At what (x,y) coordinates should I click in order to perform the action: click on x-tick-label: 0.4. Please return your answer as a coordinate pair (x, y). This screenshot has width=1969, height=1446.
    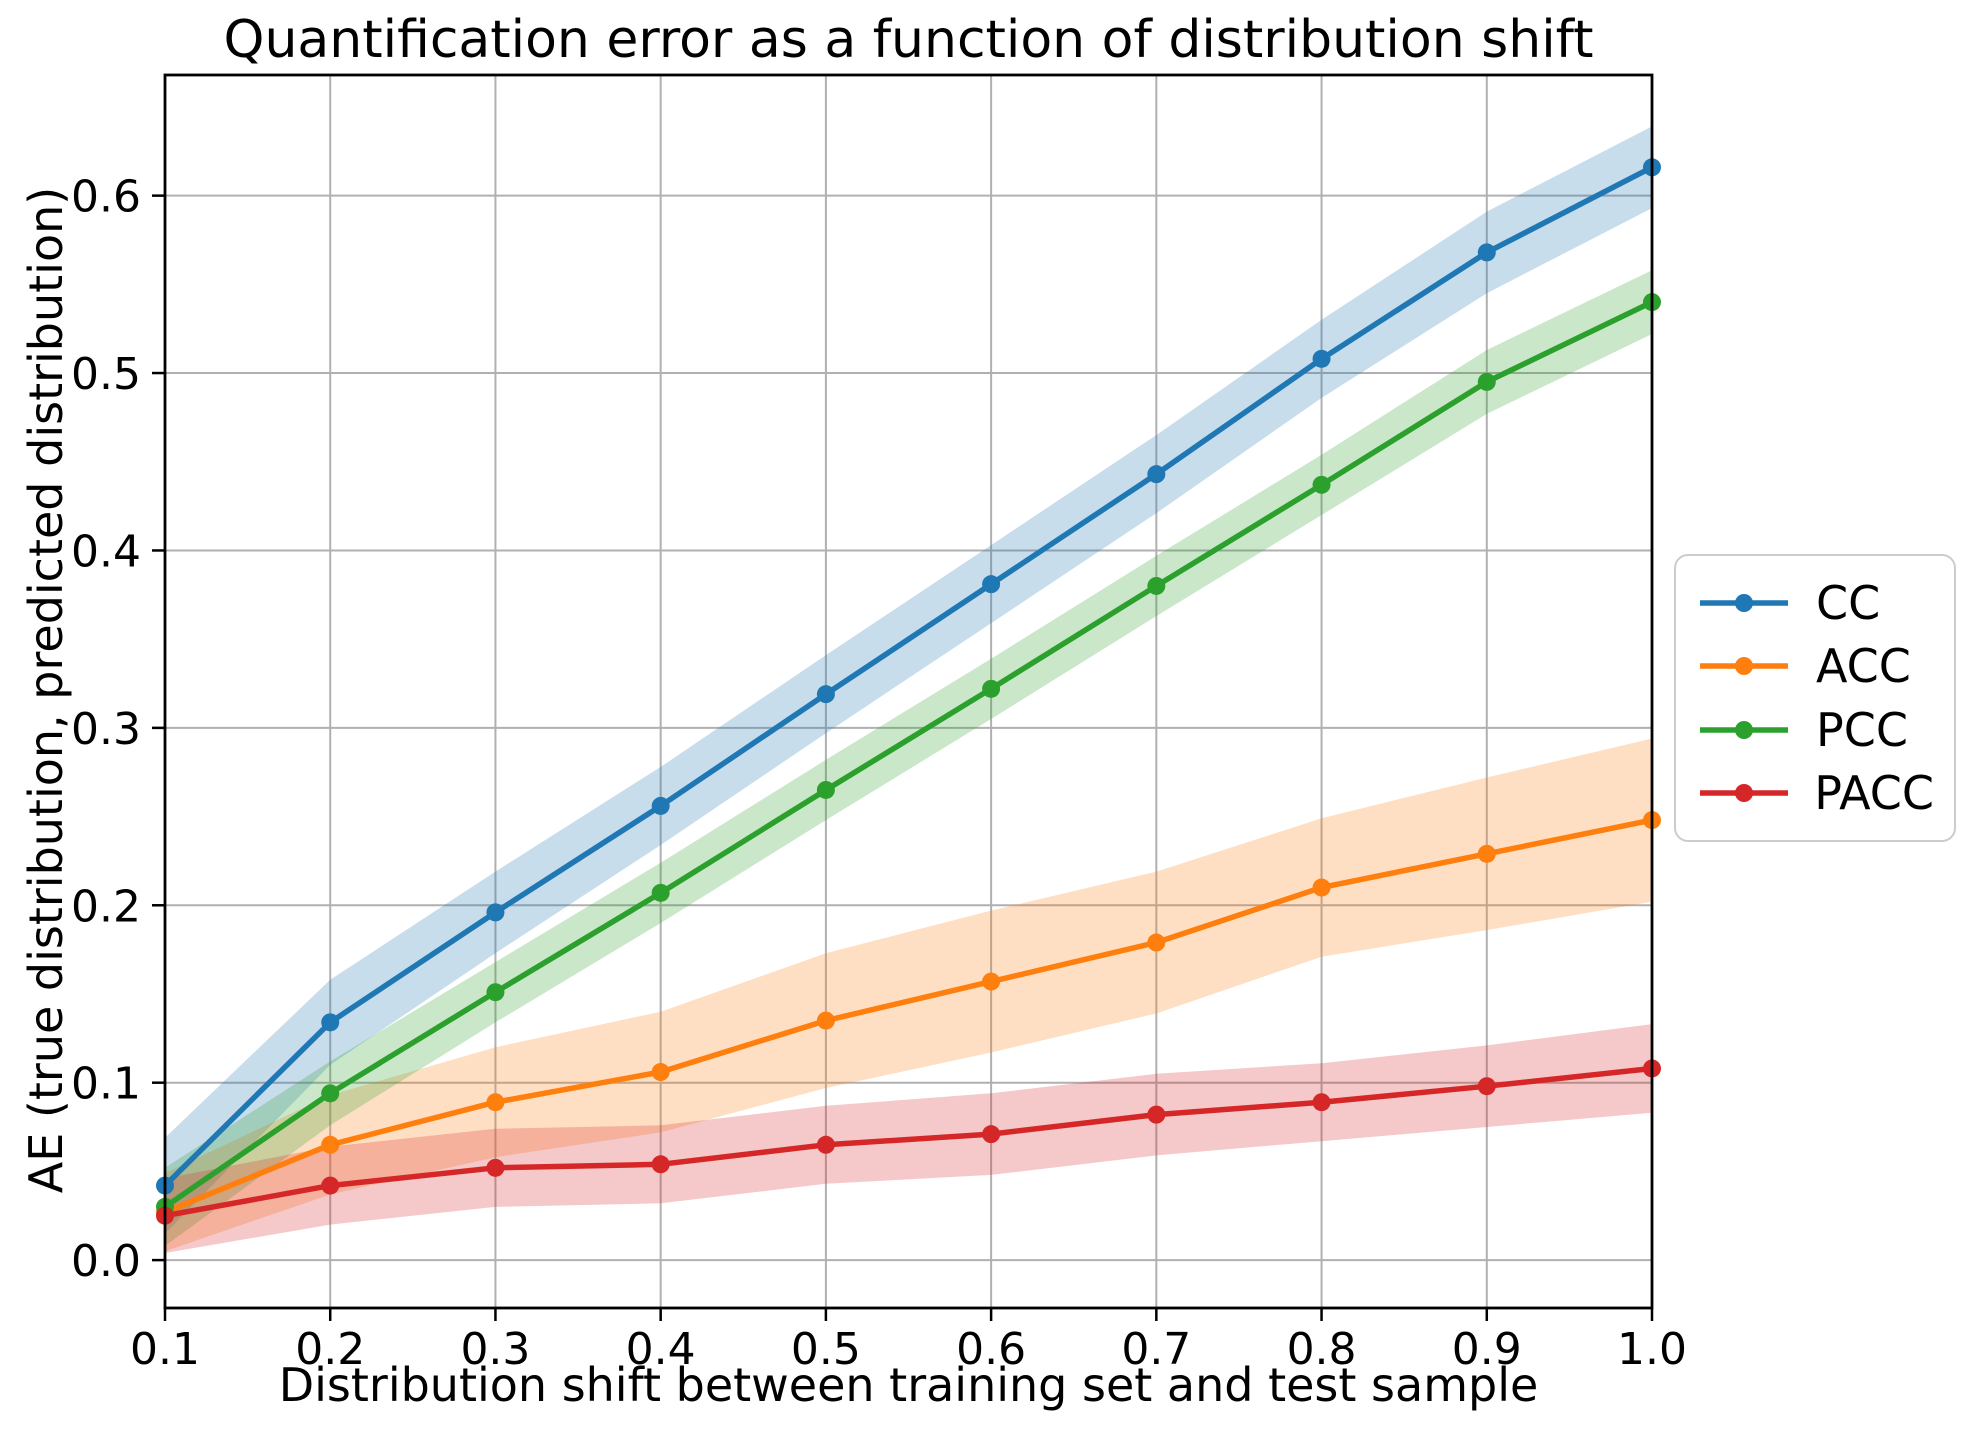
    Looking at the image, I should click on (661, 1349).